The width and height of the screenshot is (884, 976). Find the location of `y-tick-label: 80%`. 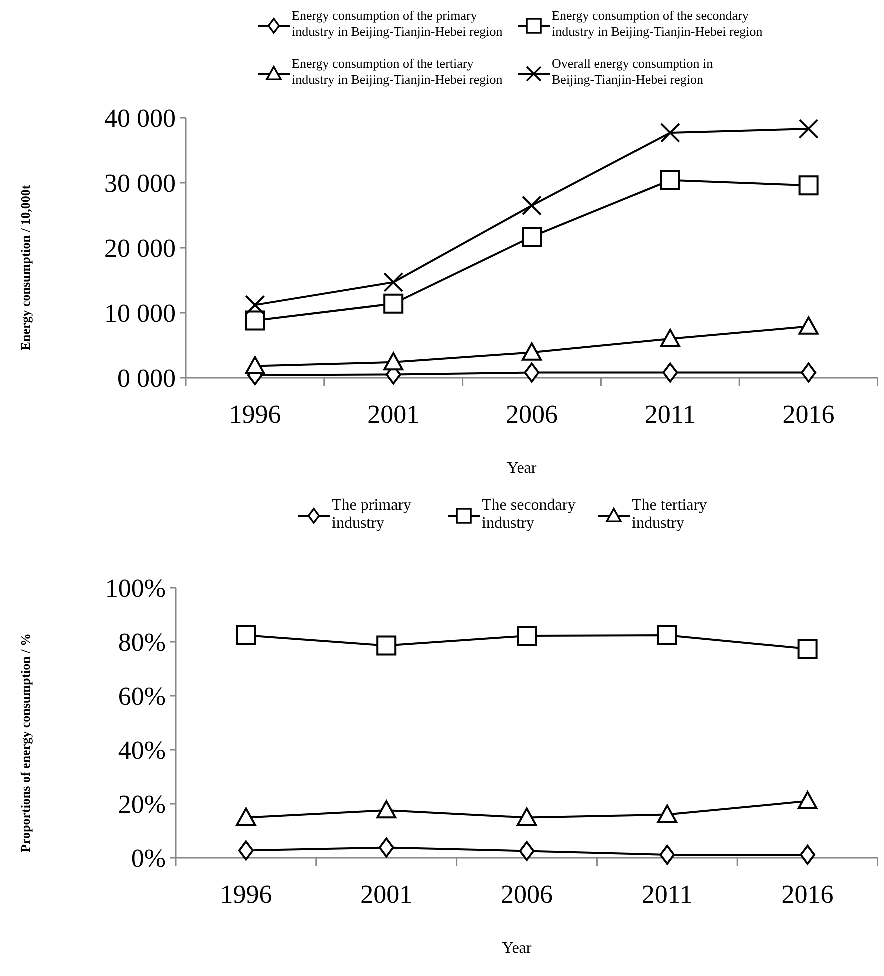

y-tick-label: 80% is located at coordinates (142, 643).